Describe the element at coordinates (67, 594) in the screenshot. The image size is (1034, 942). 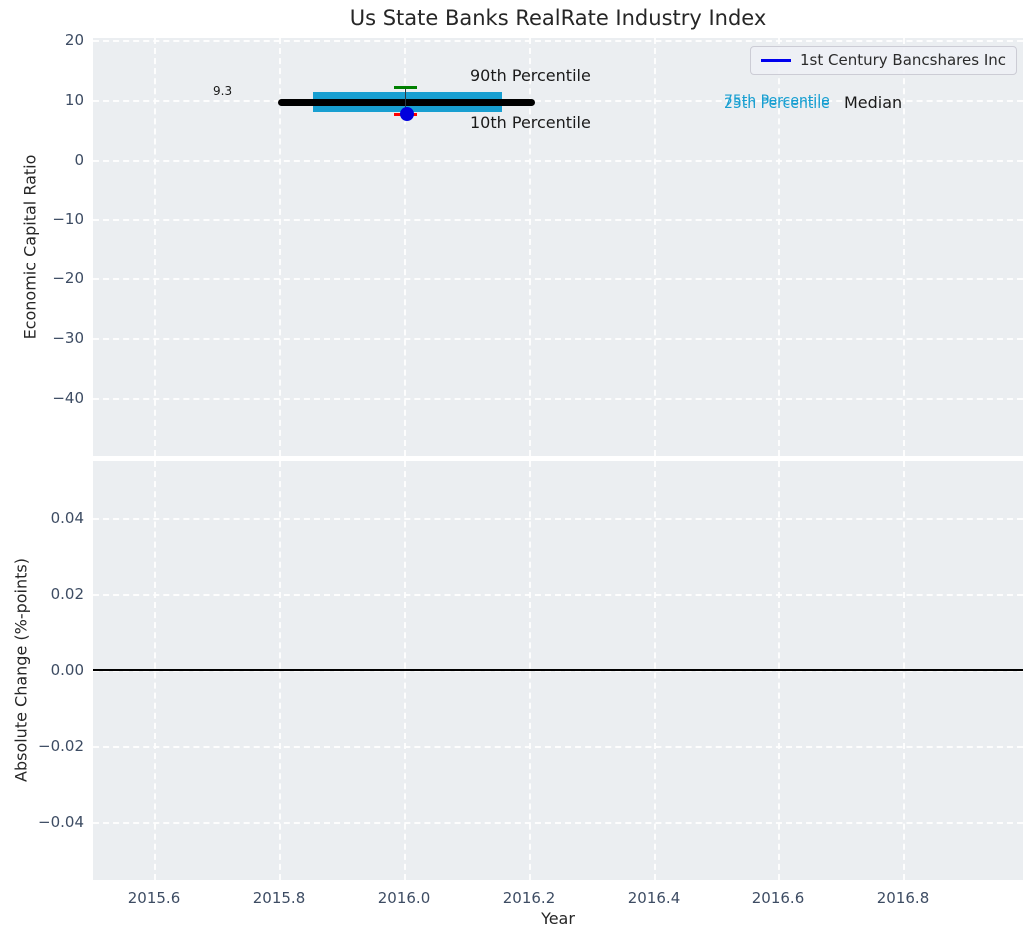
I see `y-tick-label: 0.02` at that location.